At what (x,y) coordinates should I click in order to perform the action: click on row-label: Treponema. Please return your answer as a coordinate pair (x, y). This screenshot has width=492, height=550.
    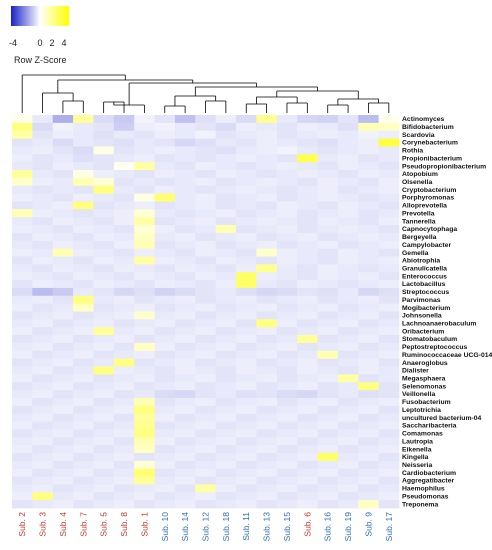
    Looking at the image, I should click on (420, 504).